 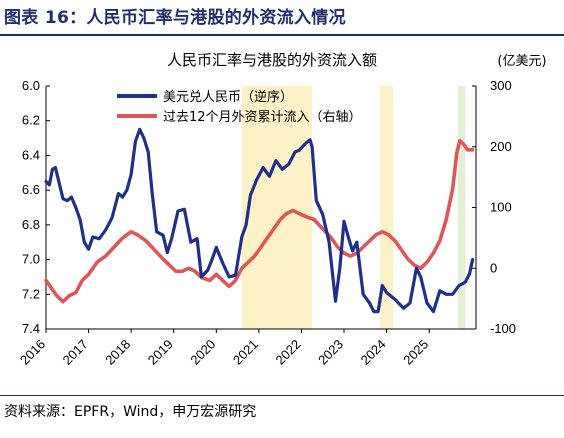 I want to click on right-axis-unit-label: (亿美元), so click(x=521, y=61).